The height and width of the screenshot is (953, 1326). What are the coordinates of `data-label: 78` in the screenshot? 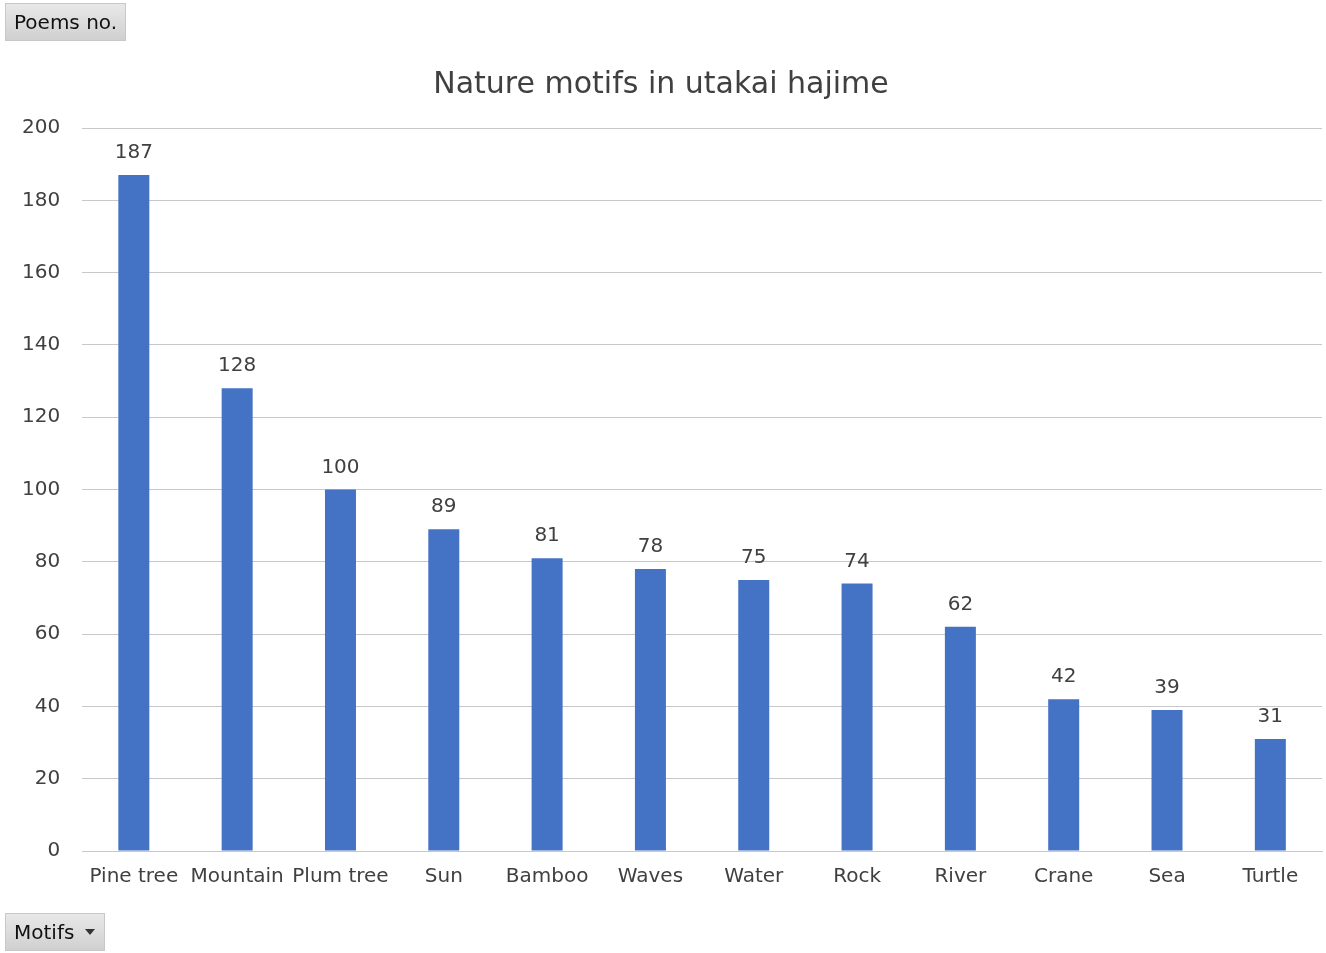 It's located at (650, 545).